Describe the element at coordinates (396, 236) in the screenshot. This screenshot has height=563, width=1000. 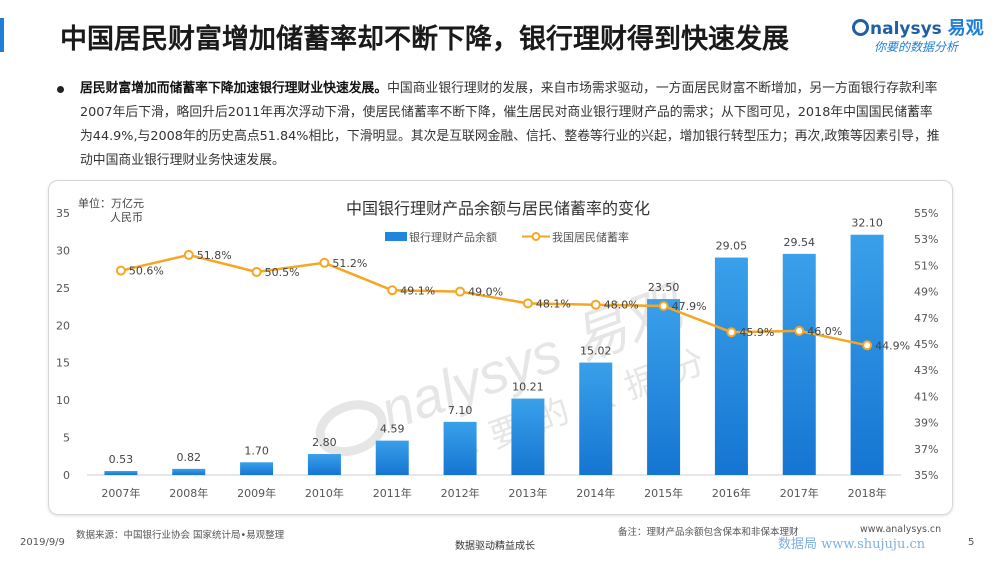
I see `legend-bar-swatch` at that location.